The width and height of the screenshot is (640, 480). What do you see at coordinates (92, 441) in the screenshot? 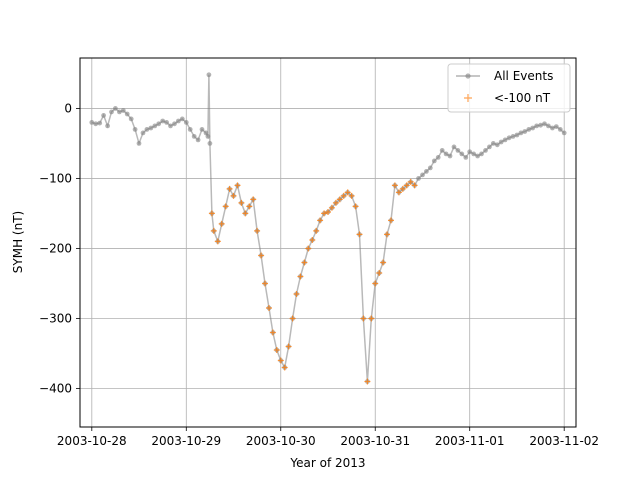
I see `x-tick-label: 2003-10-28` at bounding box center [92, 441].